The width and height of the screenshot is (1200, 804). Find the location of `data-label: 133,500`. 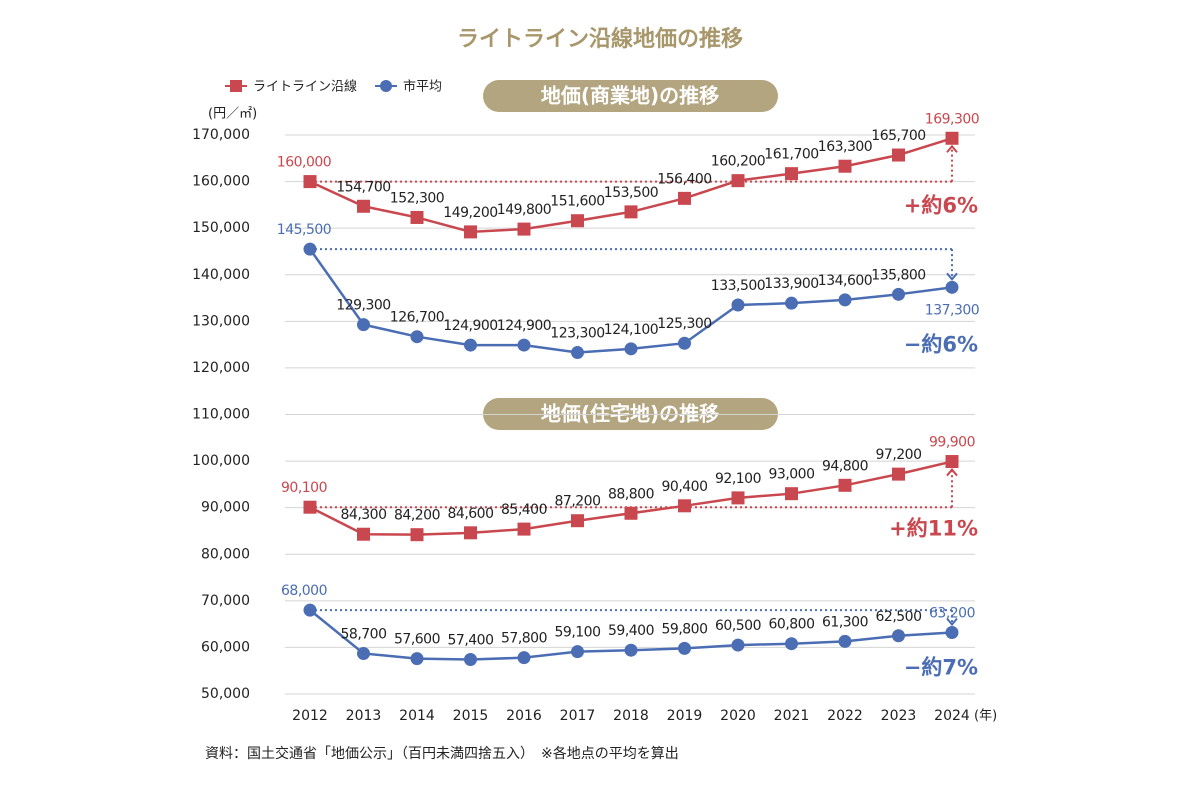

data-label: 133,500 is located at coordinates (738, 286).